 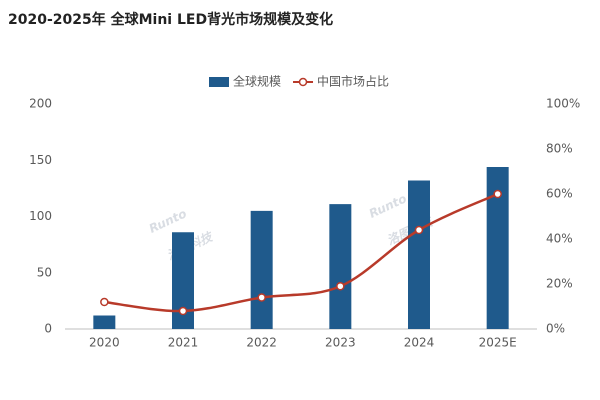 I want to click on y2-tick-label: 80%, so click(x=559, y=149).